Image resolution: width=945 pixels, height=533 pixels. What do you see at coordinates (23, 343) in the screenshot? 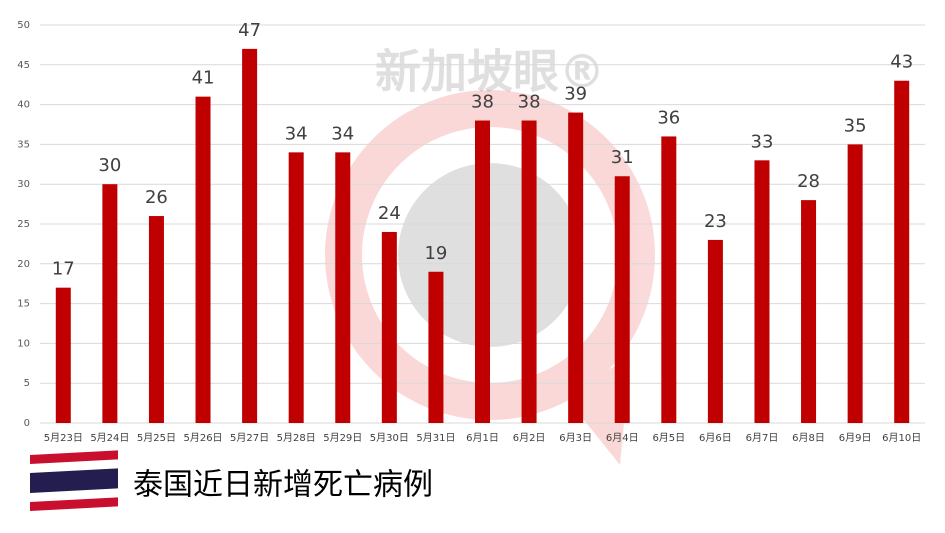
I see `y-tick-label: 10` at bounding box center [23, 343].